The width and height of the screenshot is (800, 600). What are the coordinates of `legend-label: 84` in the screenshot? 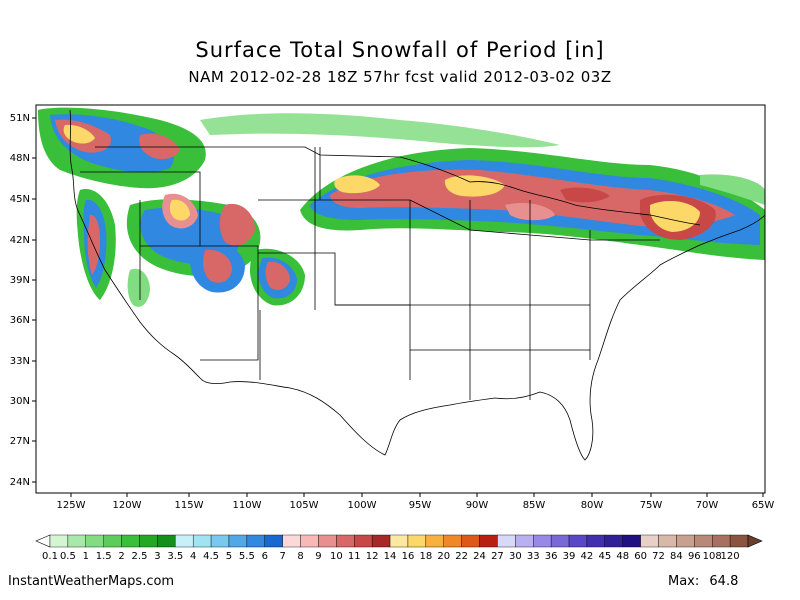 It's located at (676, 556).